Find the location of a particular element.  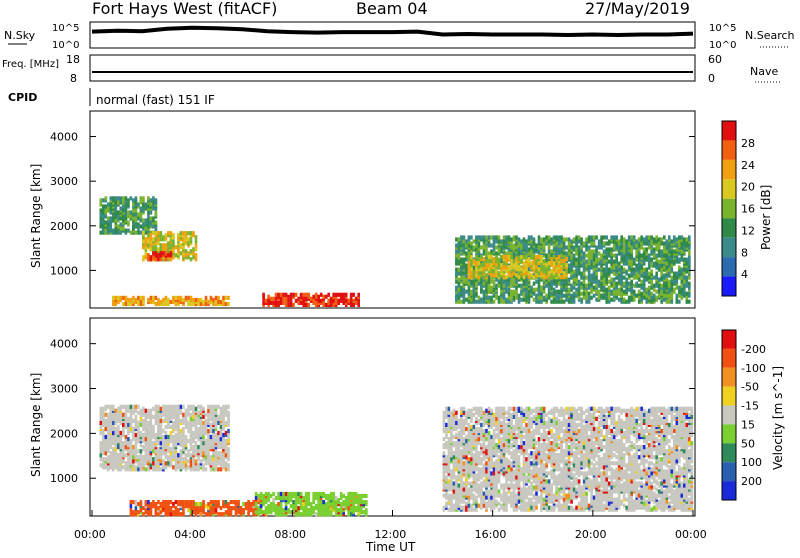

nave-label: Nave is located at coordinates (764, 71).